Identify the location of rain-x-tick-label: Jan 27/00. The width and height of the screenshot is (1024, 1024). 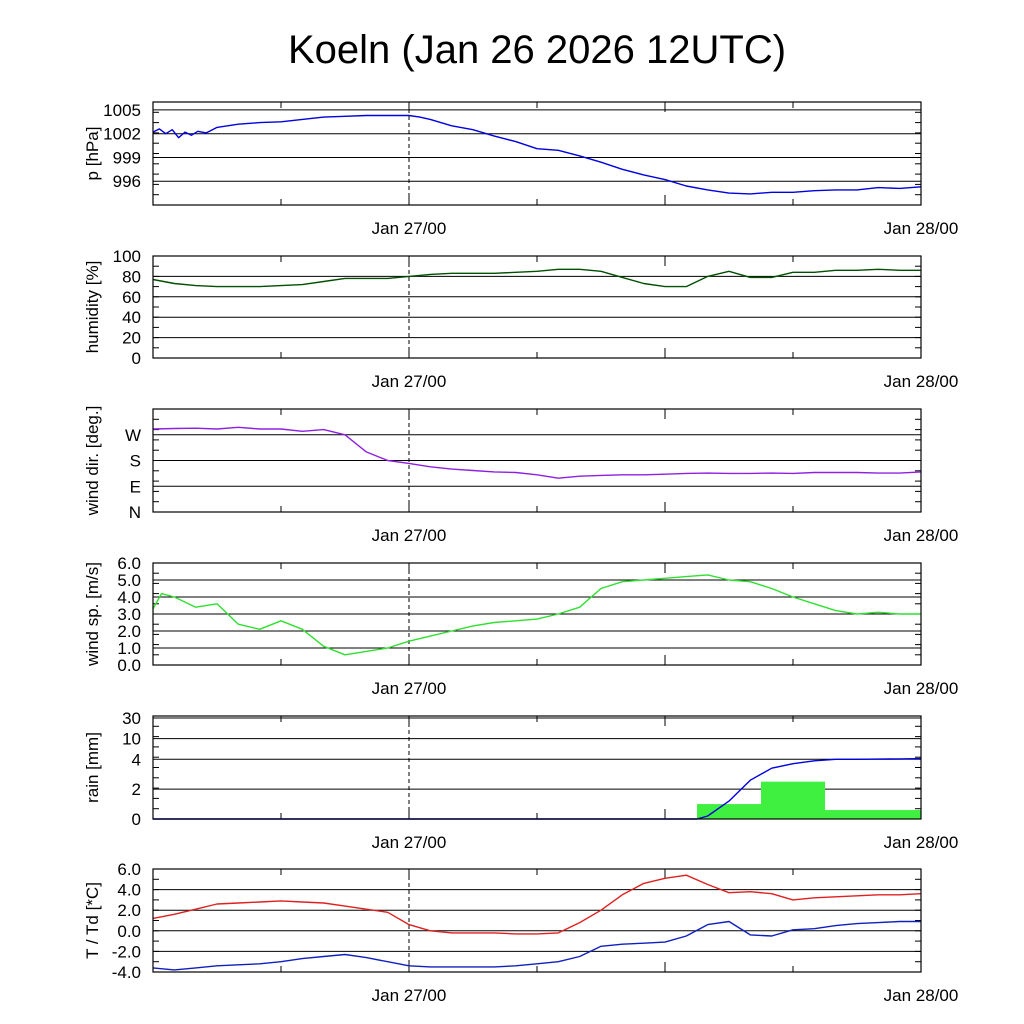
(409, 842).